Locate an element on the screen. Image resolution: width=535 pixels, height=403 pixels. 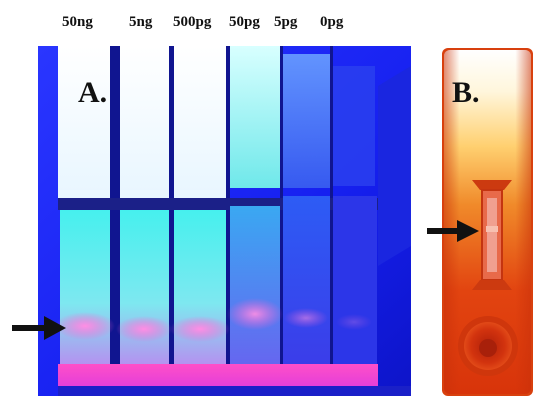
concentration-label-50pg: 50pg is located at coordinates (244, 22).